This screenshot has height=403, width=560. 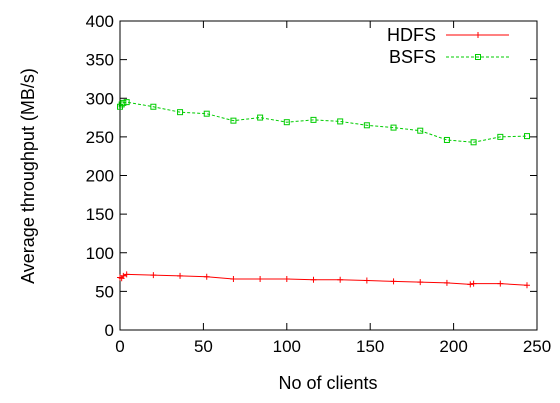 I want to click on y-tick-label: 300, so click(x=100, y=98).